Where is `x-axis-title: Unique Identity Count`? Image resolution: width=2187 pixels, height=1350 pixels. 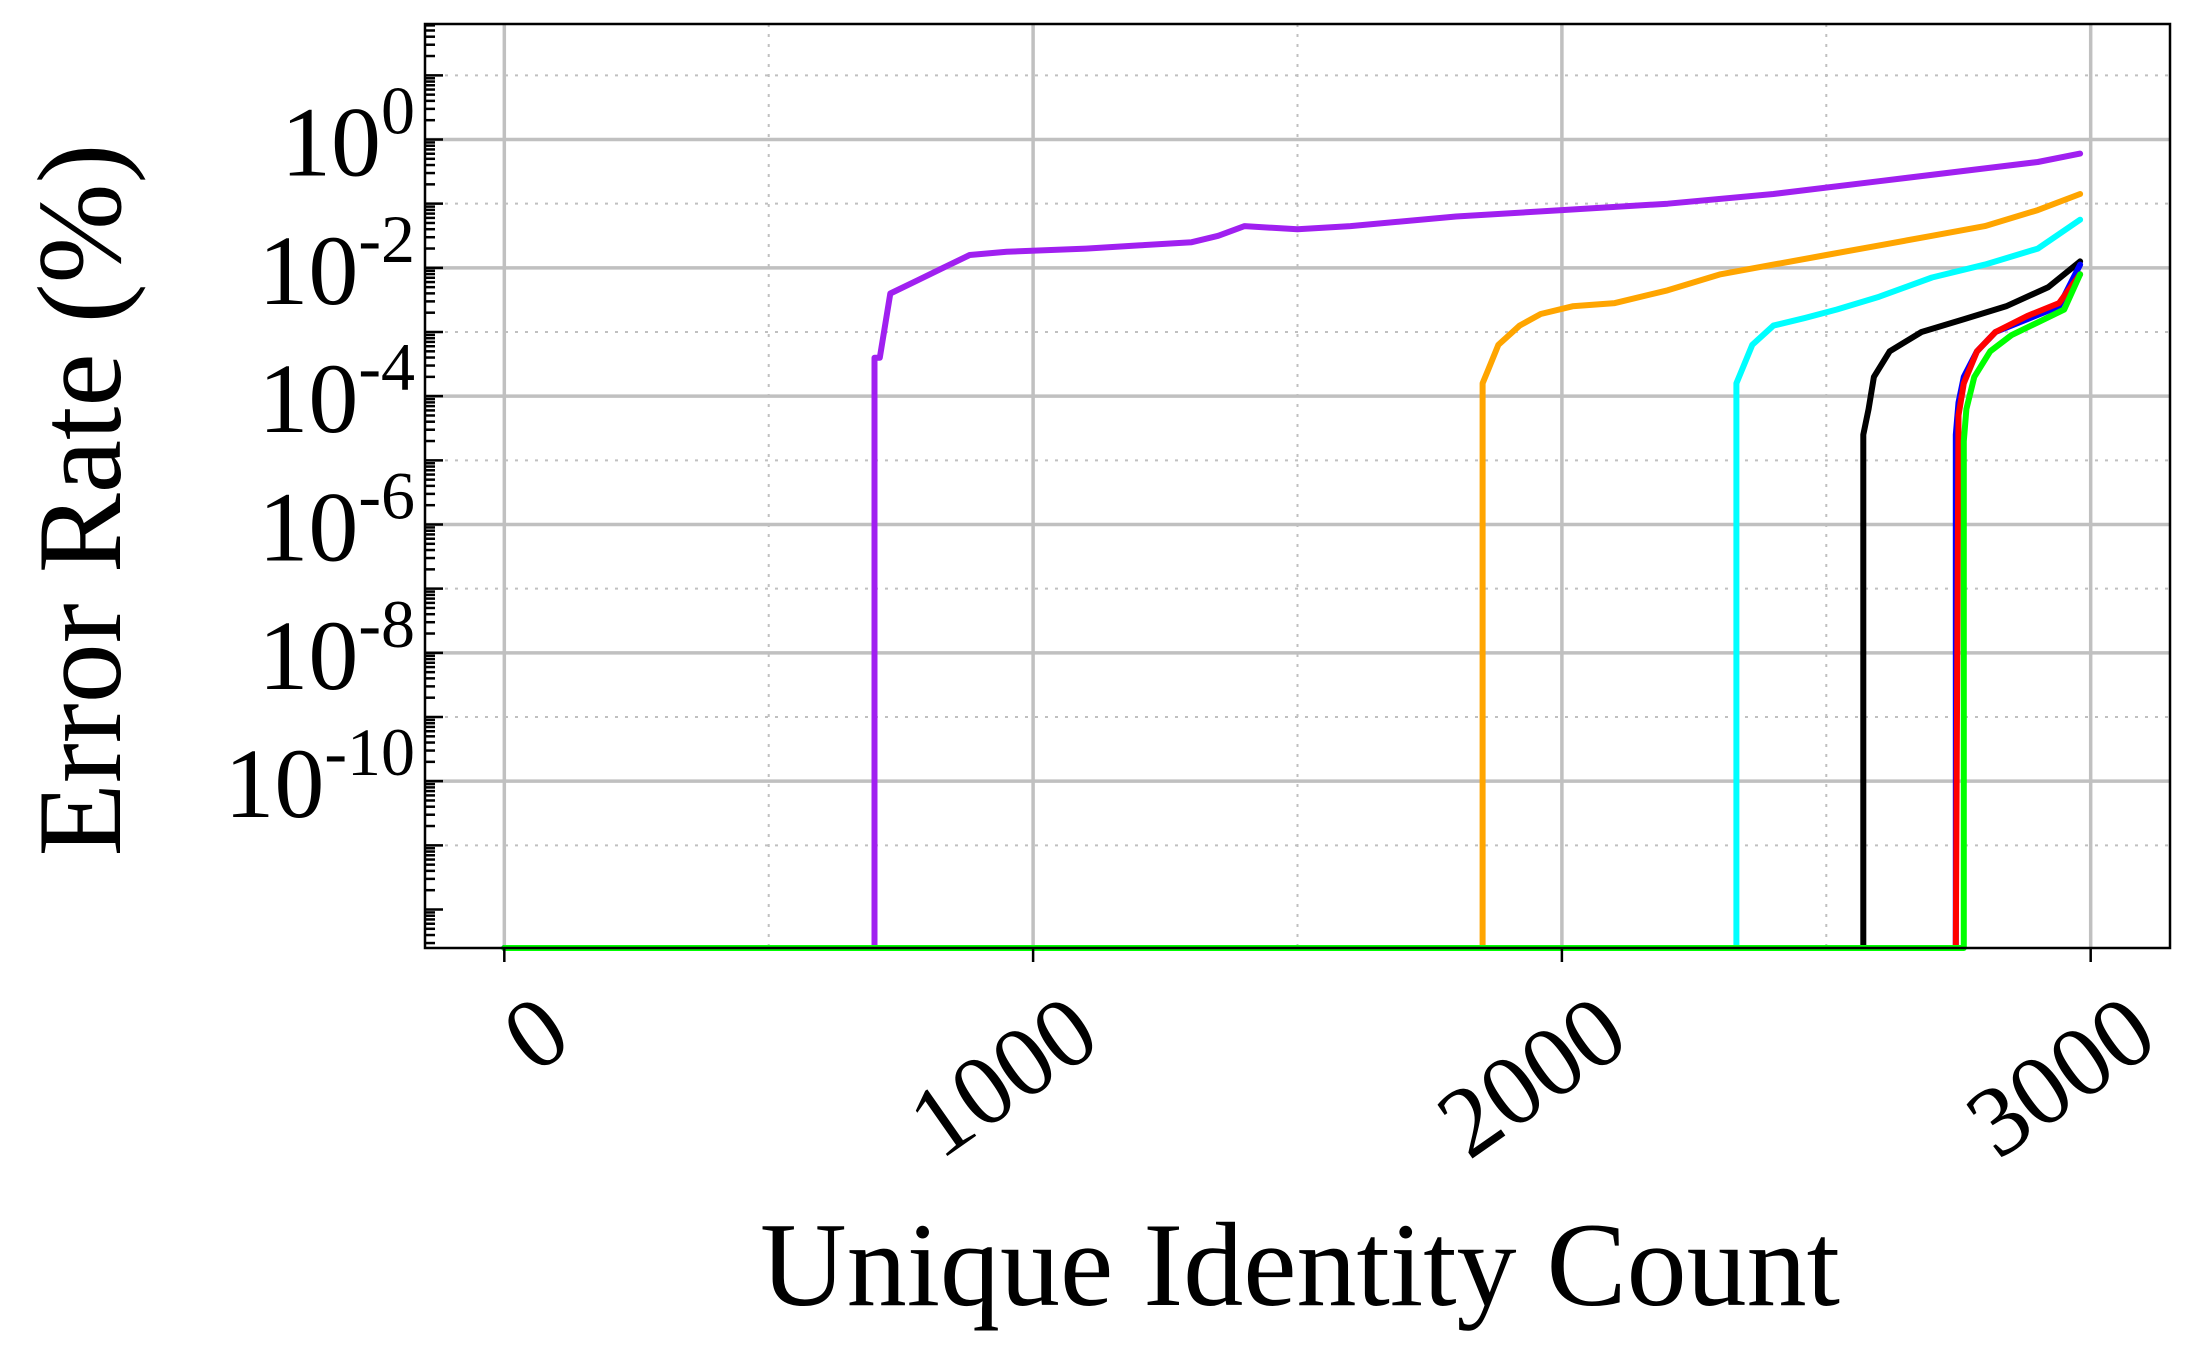 x-axis-title: Unique Identity Count is located at coordinates (1300, 1264).